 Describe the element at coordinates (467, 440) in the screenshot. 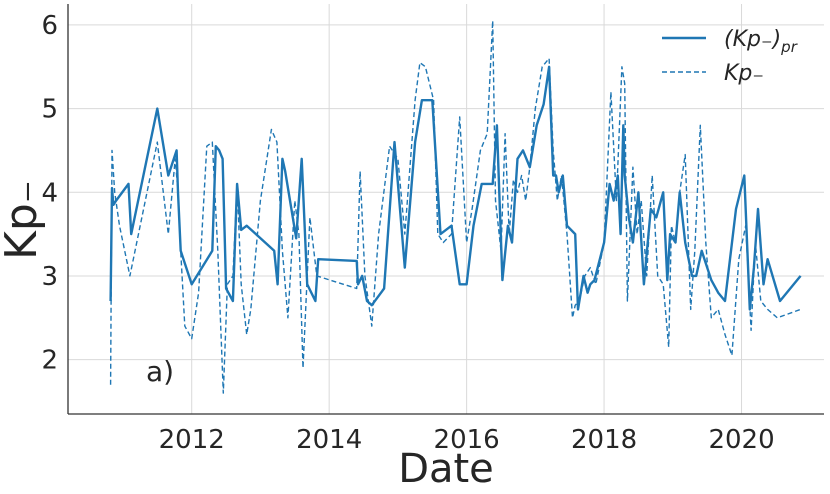

I see `x-tick-label: 2016` at that location.